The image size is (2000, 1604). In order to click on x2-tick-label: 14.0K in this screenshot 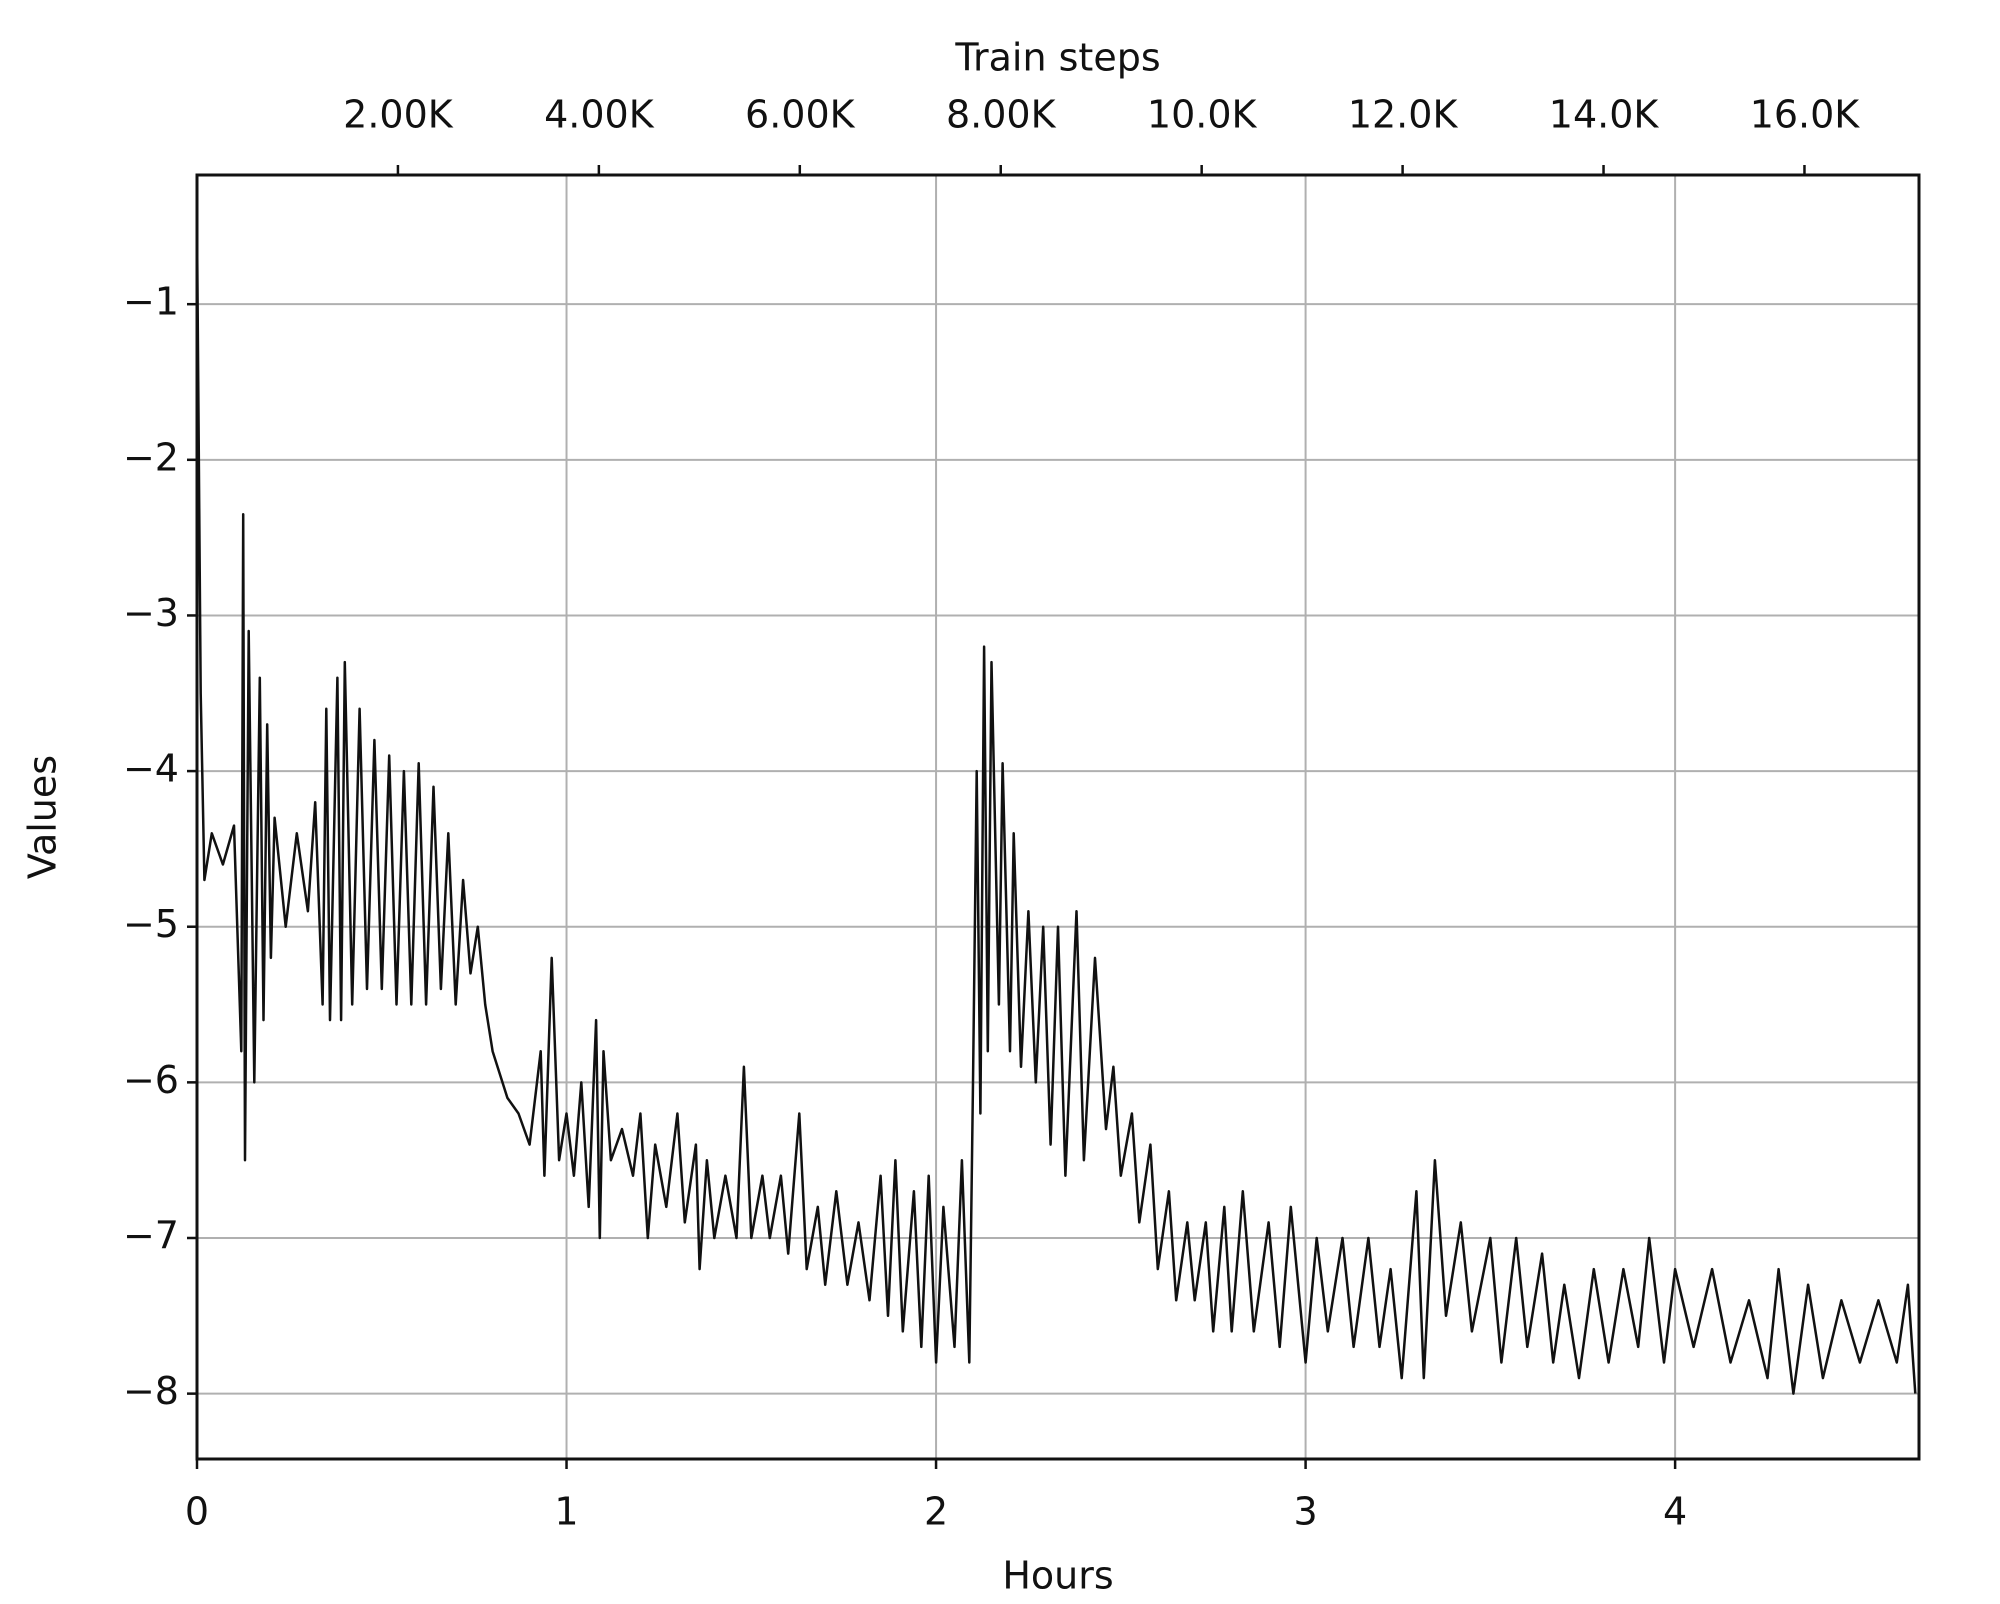, I will do `click(1604, 115)`.